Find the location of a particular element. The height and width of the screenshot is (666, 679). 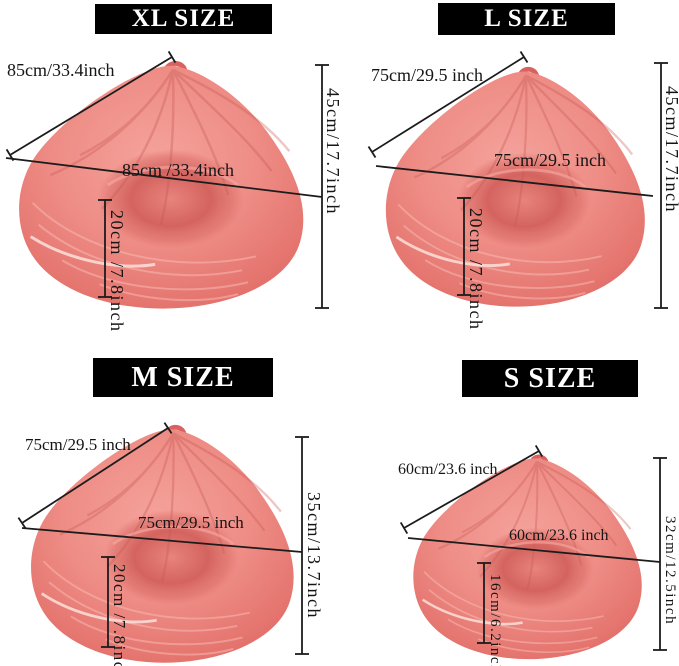

size-title-text: S SIZE is located at coordinates (550, 378).